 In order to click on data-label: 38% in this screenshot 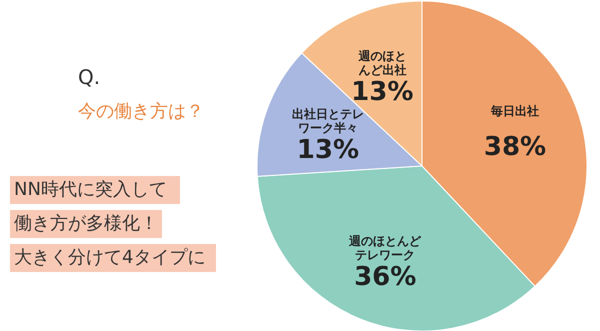, I will do `click(515, 147)`.